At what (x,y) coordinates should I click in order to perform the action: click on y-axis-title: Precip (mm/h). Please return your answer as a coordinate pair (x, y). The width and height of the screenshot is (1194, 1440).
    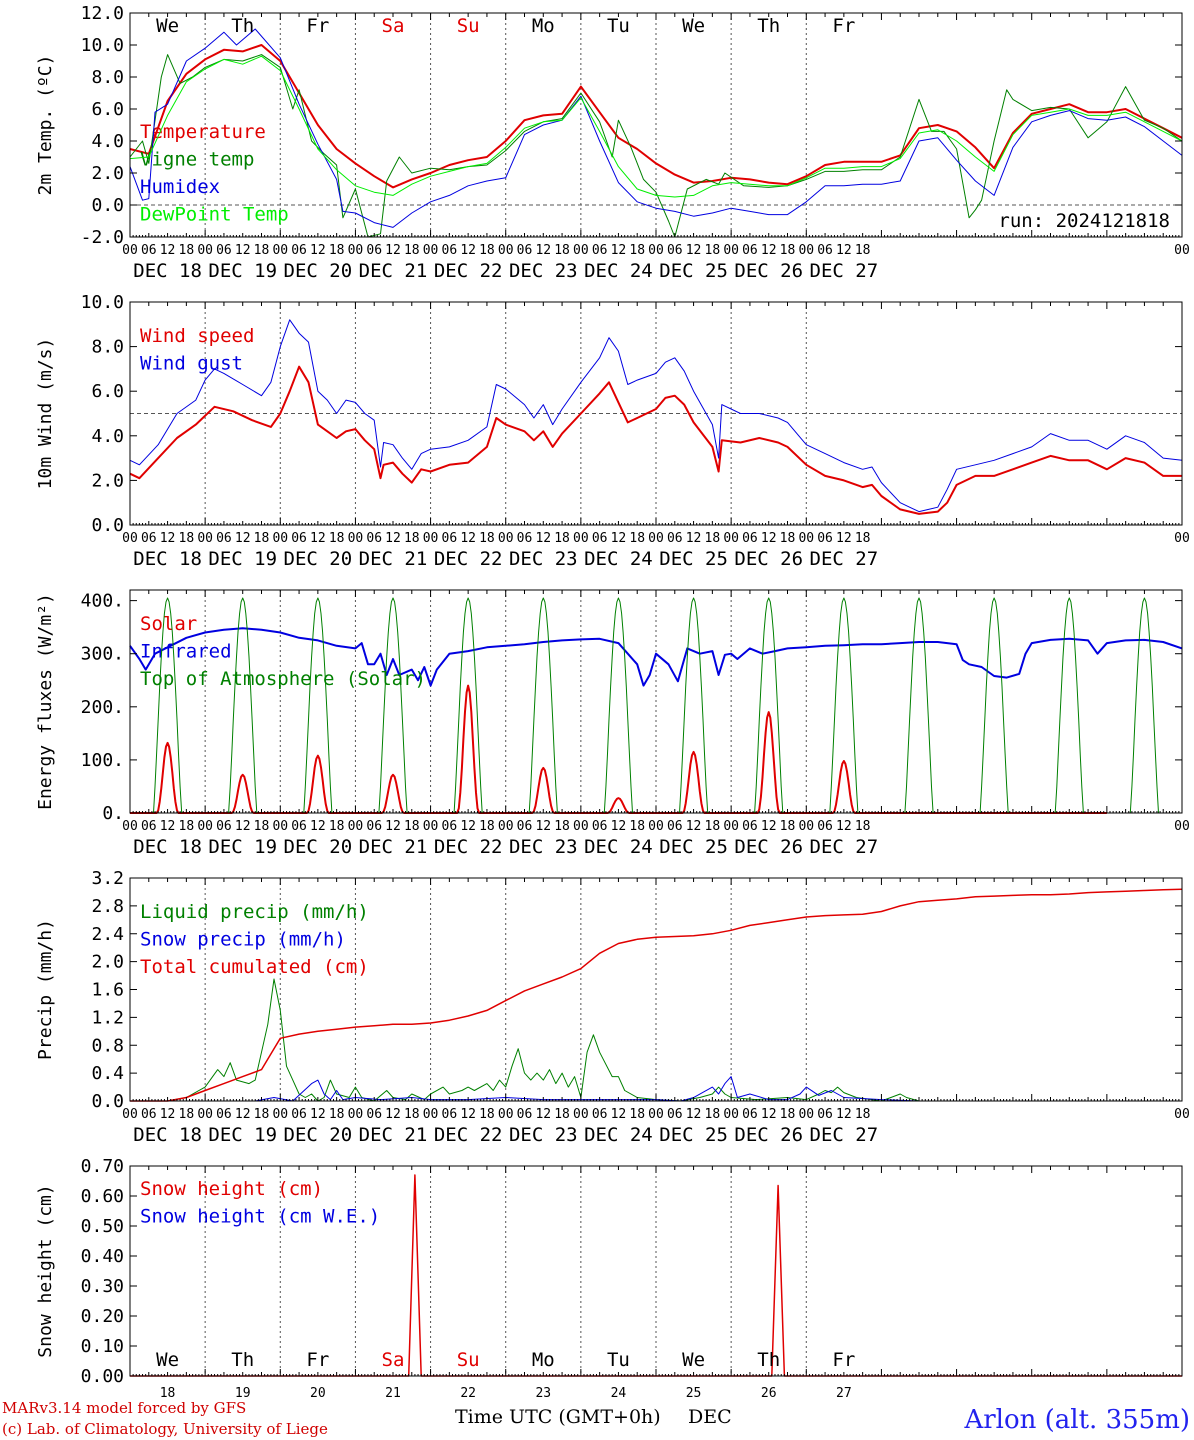
    Looking at the image, I should click on (45, 989).